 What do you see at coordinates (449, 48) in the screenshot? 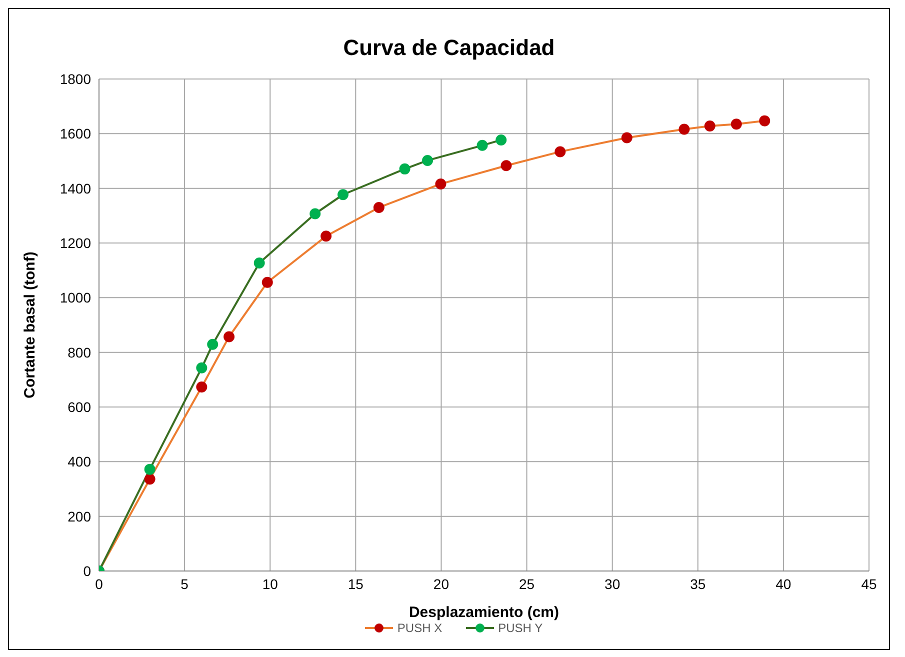
I see `chart-title: Curva de Capacidad` at bounding box center [449, 48].